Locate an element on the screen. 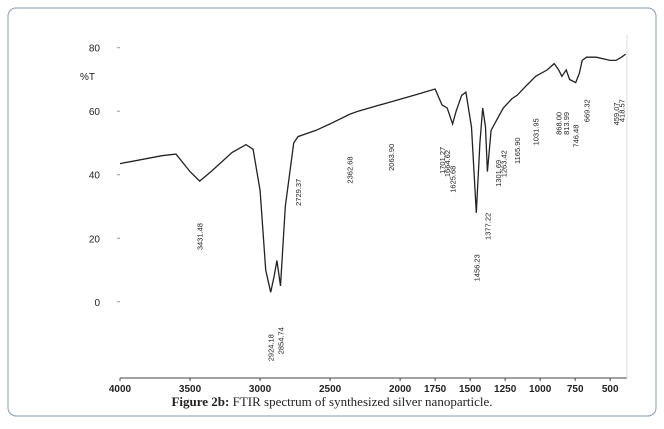 Image resolution: width=664 pixels, height=429 pixels. peak-label: 746.48 is located at coordinates (576, 136).